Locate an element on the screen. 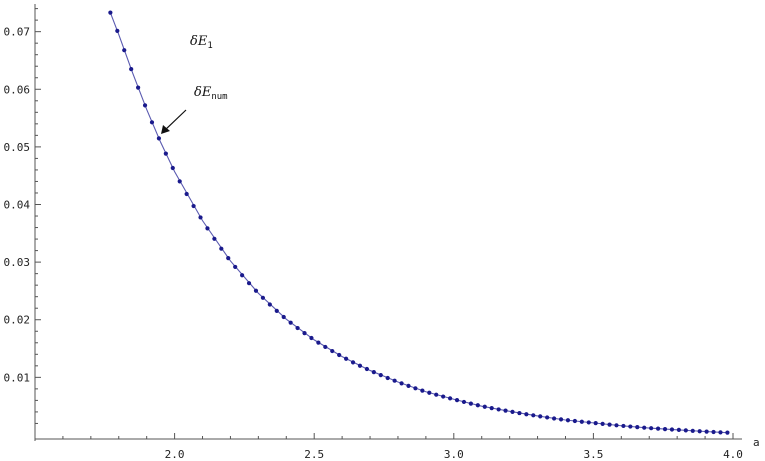 The height and width of the screenshot is (461, 765). annotation-arrow-shaft is located at coordinates (175, 120).